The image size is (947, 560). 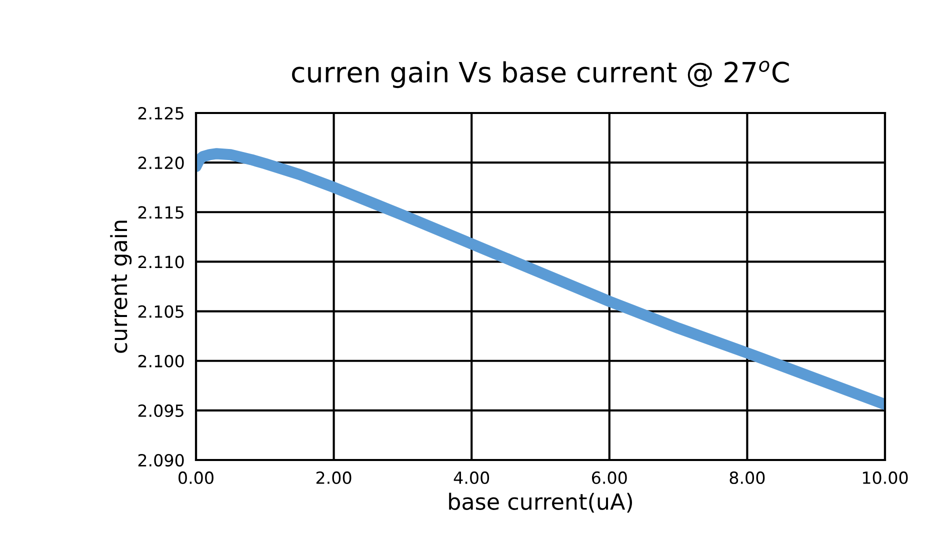 What do you see at coordinates (161, 163) in the screenshot?
I see `y-tick-label: 2.120` at bounding box center [161, 163].